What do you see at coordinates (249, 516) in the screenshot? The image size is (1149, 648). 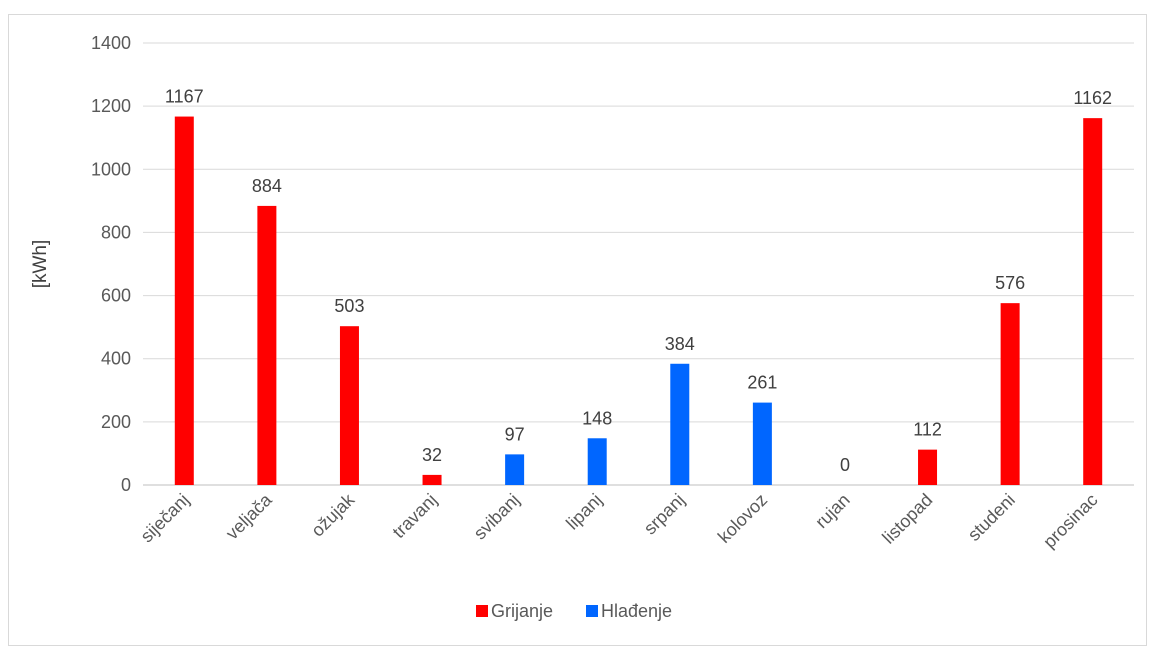 I see `x-tick-label: veljača` at bounding box center [249, 516].